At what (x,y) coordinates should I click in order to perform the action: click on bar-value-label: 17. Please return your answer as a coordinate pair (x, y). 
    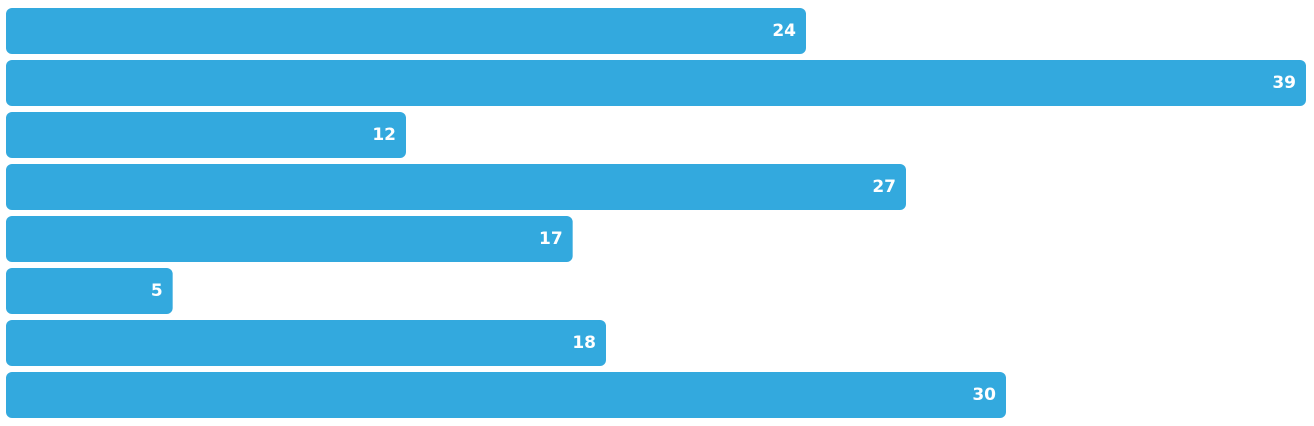
    Looking at the image, I should click on (551, 239).